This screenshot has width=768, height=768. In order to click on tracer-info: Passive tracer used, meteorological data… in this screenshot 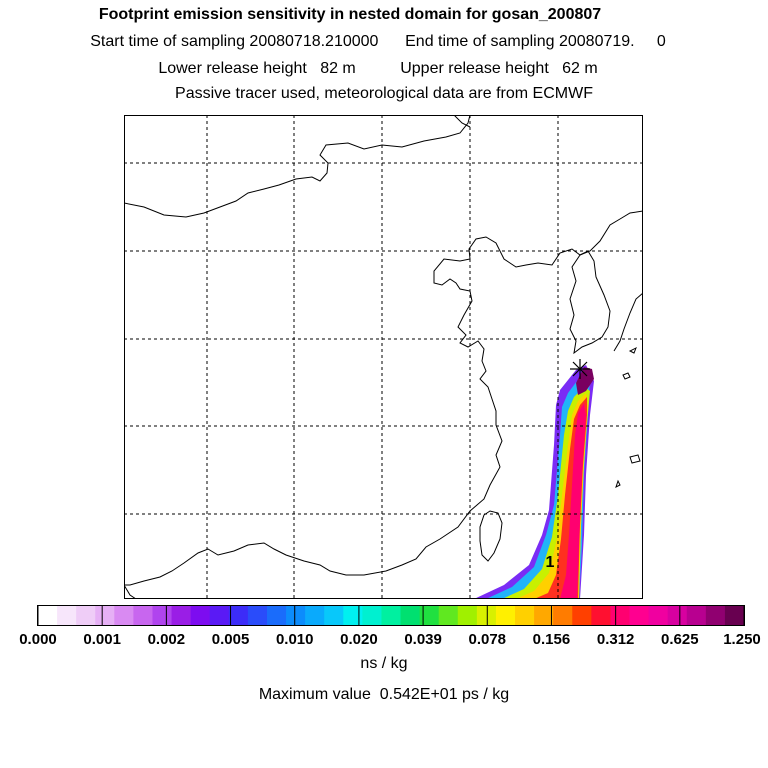, I will do `click(384, 93)`.